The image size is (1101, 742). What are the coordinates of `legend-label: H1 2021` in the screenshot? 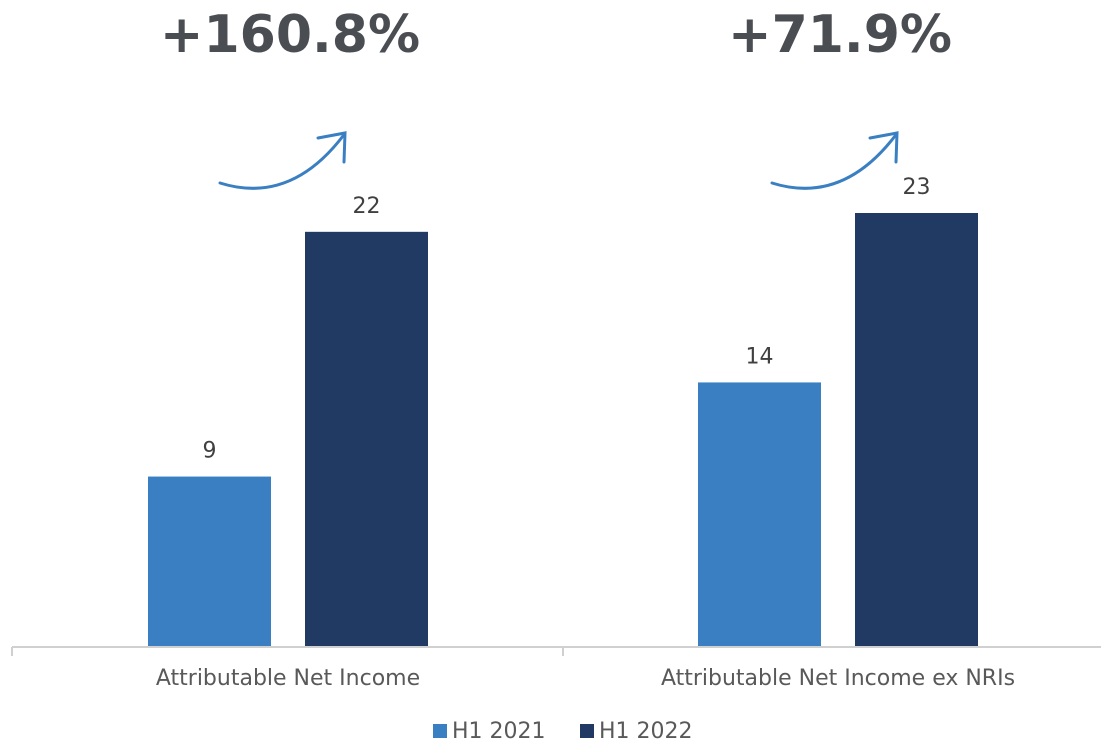 It's located at (499, 730).